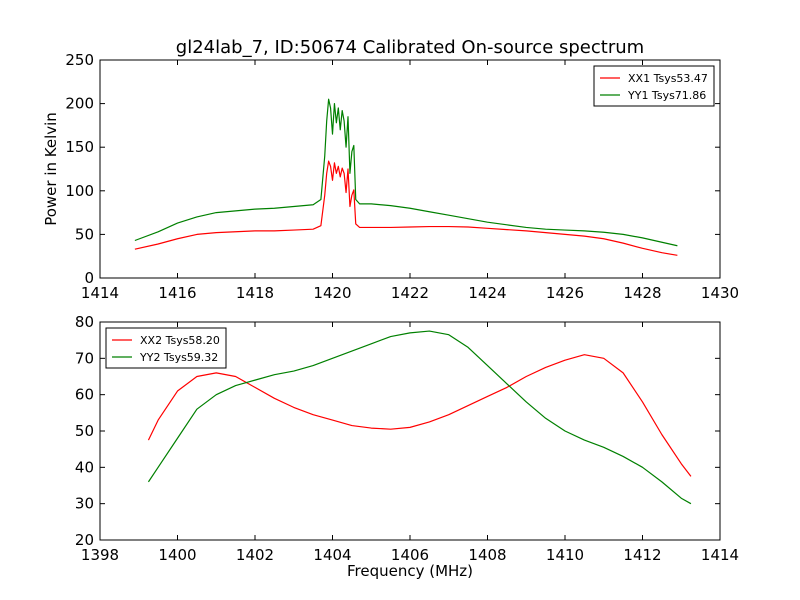 This screenshot has height=600, width=800. Describe the element at coordinates (177, 293) in the screenshot. I see `x-tick-label: 1416` at that location.